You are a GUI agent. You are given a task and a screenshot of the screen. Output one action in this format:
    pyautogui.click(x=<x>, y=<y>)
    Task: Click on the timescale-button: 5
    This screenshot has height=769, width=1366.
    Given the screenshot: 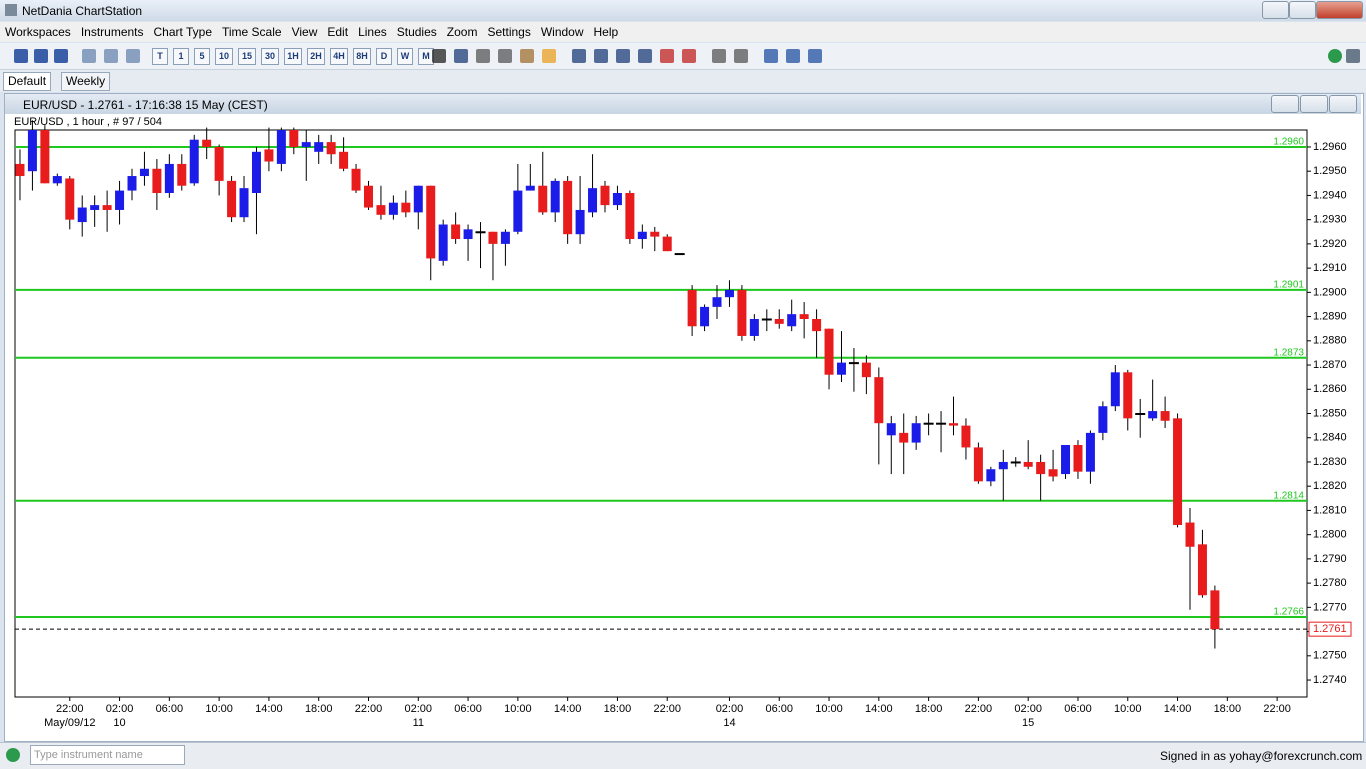 What is the action you would take?
    pyautogui.click(x=202, y=56)
    